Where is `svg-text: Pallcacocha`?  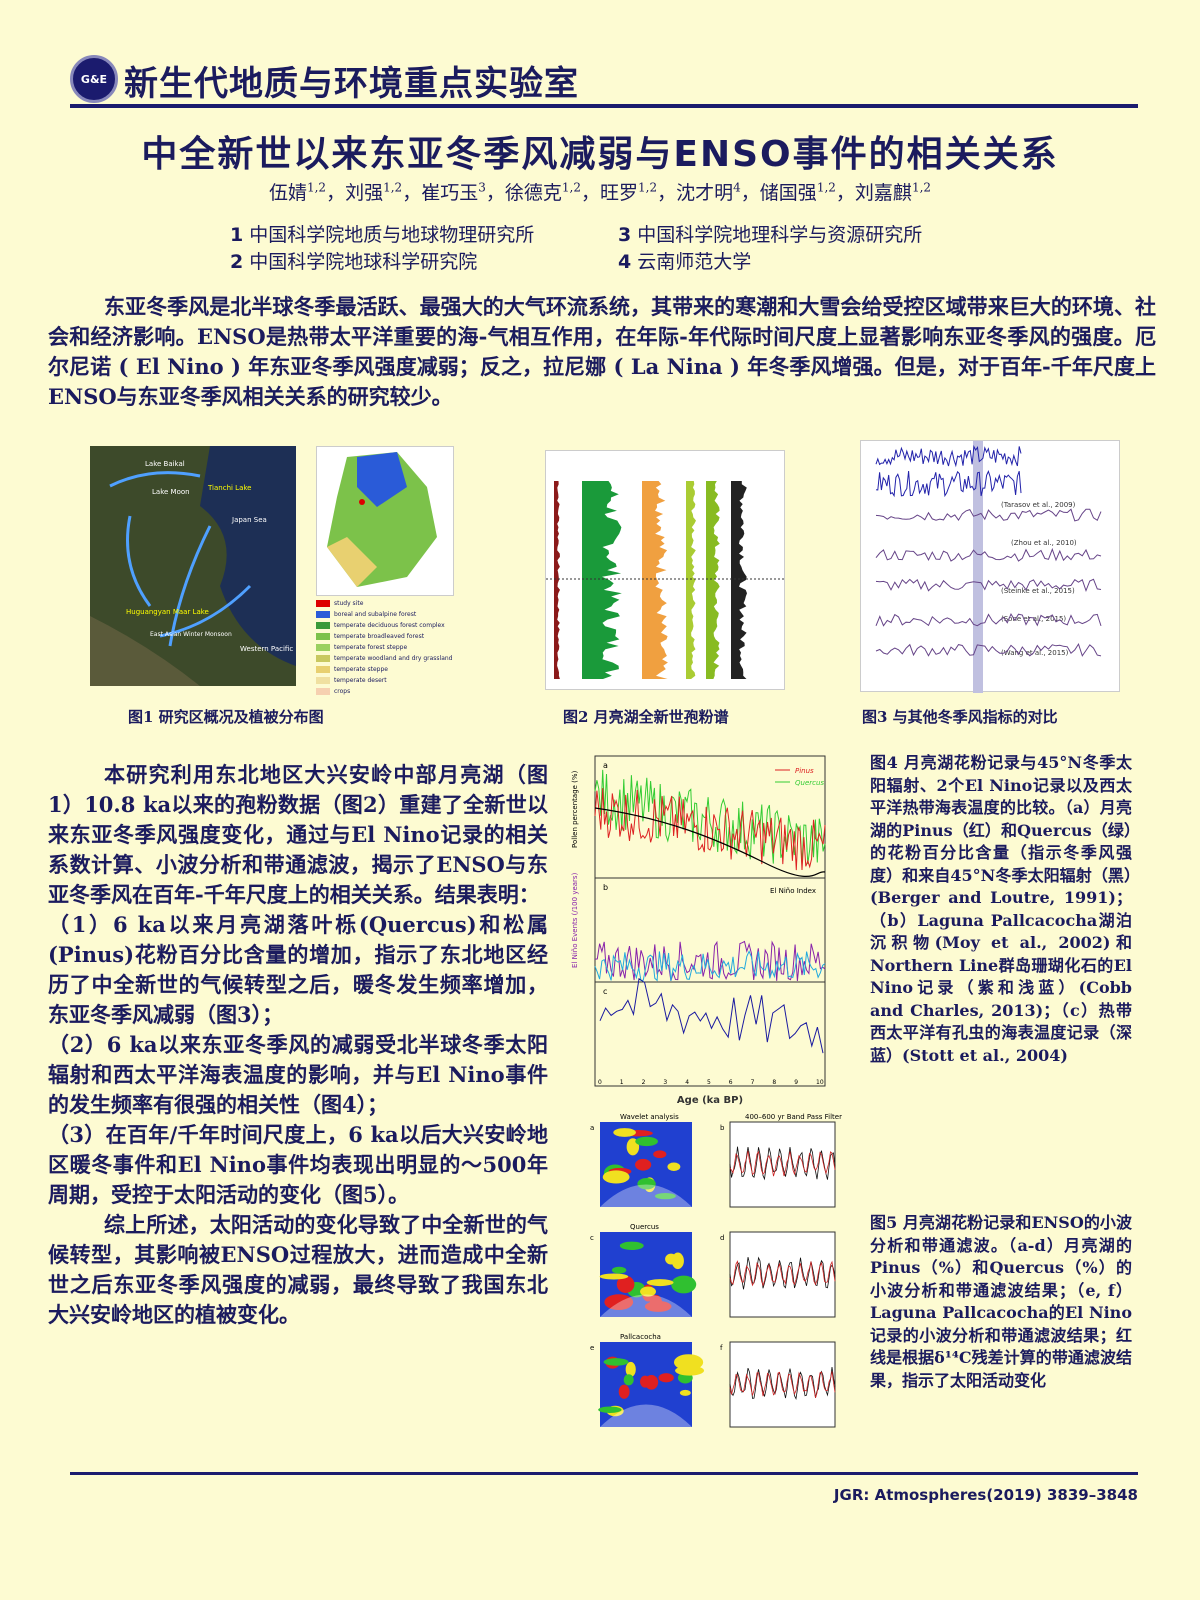
svg-text: Pallcacocha is located at coordinates (640, 1337).